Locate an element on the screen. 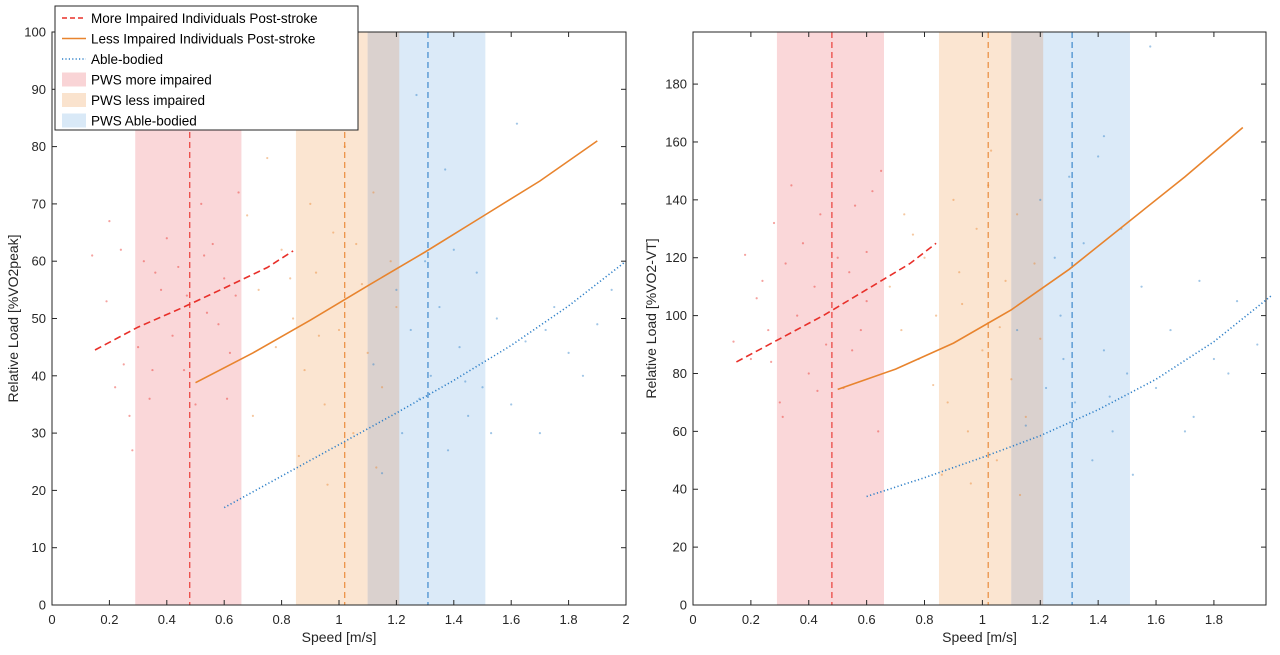 This screenshot has height=655, width=1280. y-tick-label: 100 is located at coordinates (676, 315).